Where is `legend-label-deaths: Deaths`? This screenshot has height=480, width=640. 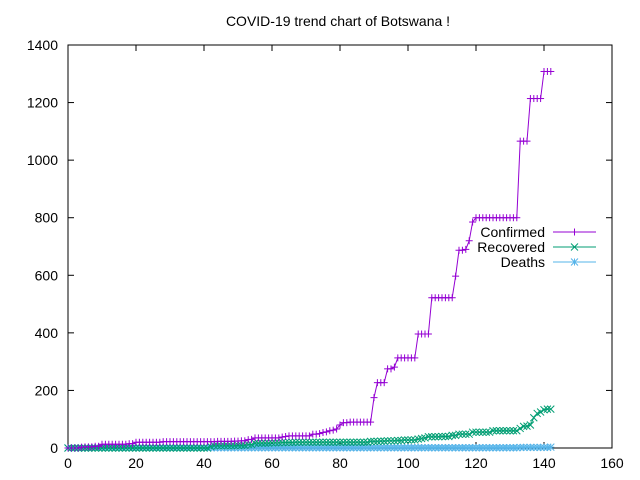 legend-label-deaths: Deaths is located at coordinates (523, 262).